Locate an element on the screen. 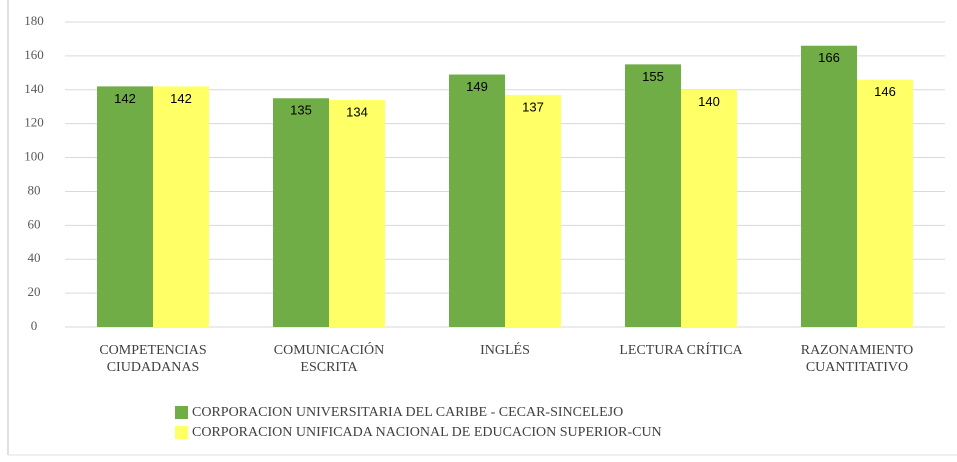 The height and width of the screenshot is (462, 957). y-tick-label: 140 is located at coordinates (34, 88).